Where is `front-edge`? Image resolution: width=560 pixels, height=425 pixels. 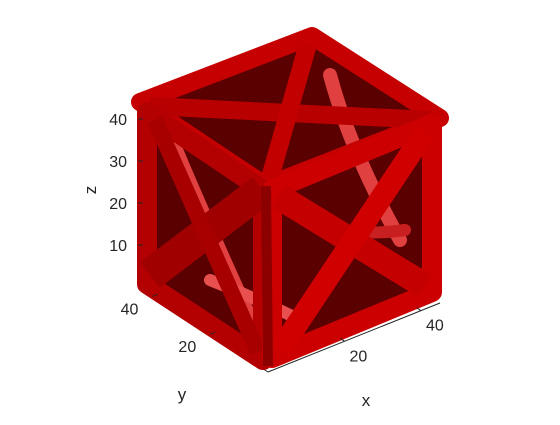 front-edge is located at coordinates (267, 276).